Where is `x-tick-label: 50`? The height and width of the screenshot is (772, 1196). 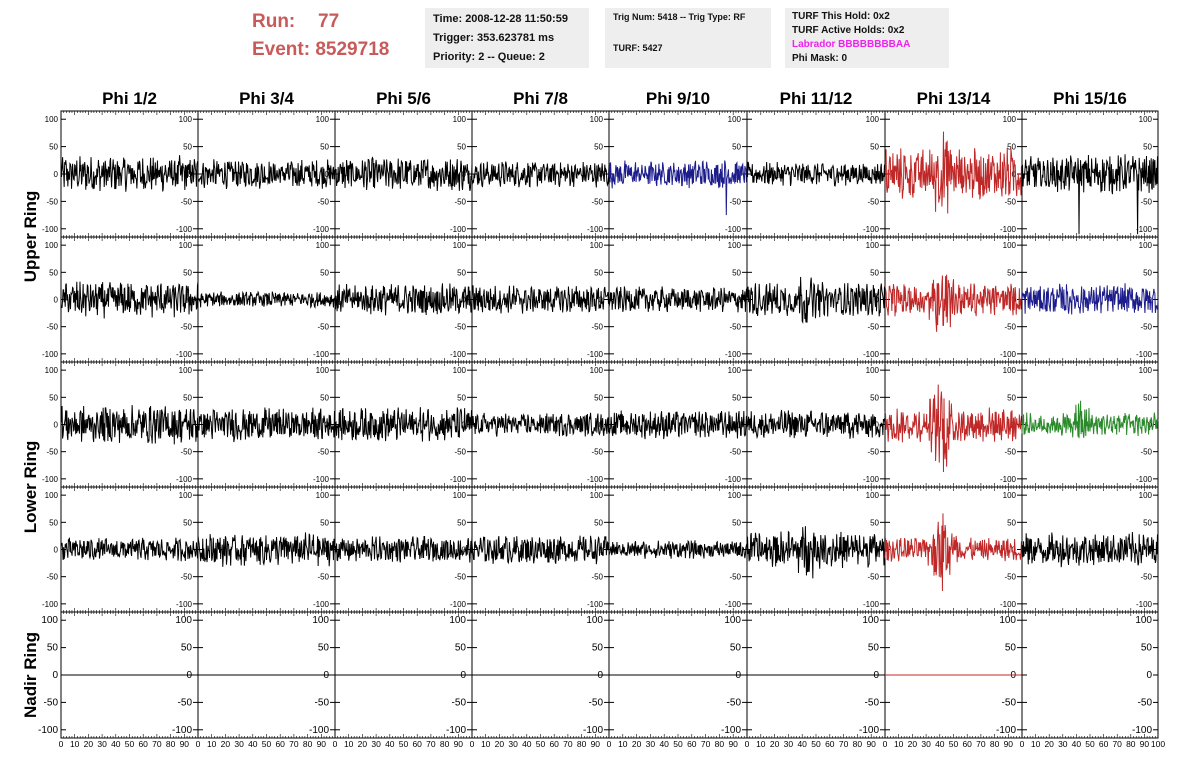
x-tick-label: 50 is located at coordinates (678, 744).